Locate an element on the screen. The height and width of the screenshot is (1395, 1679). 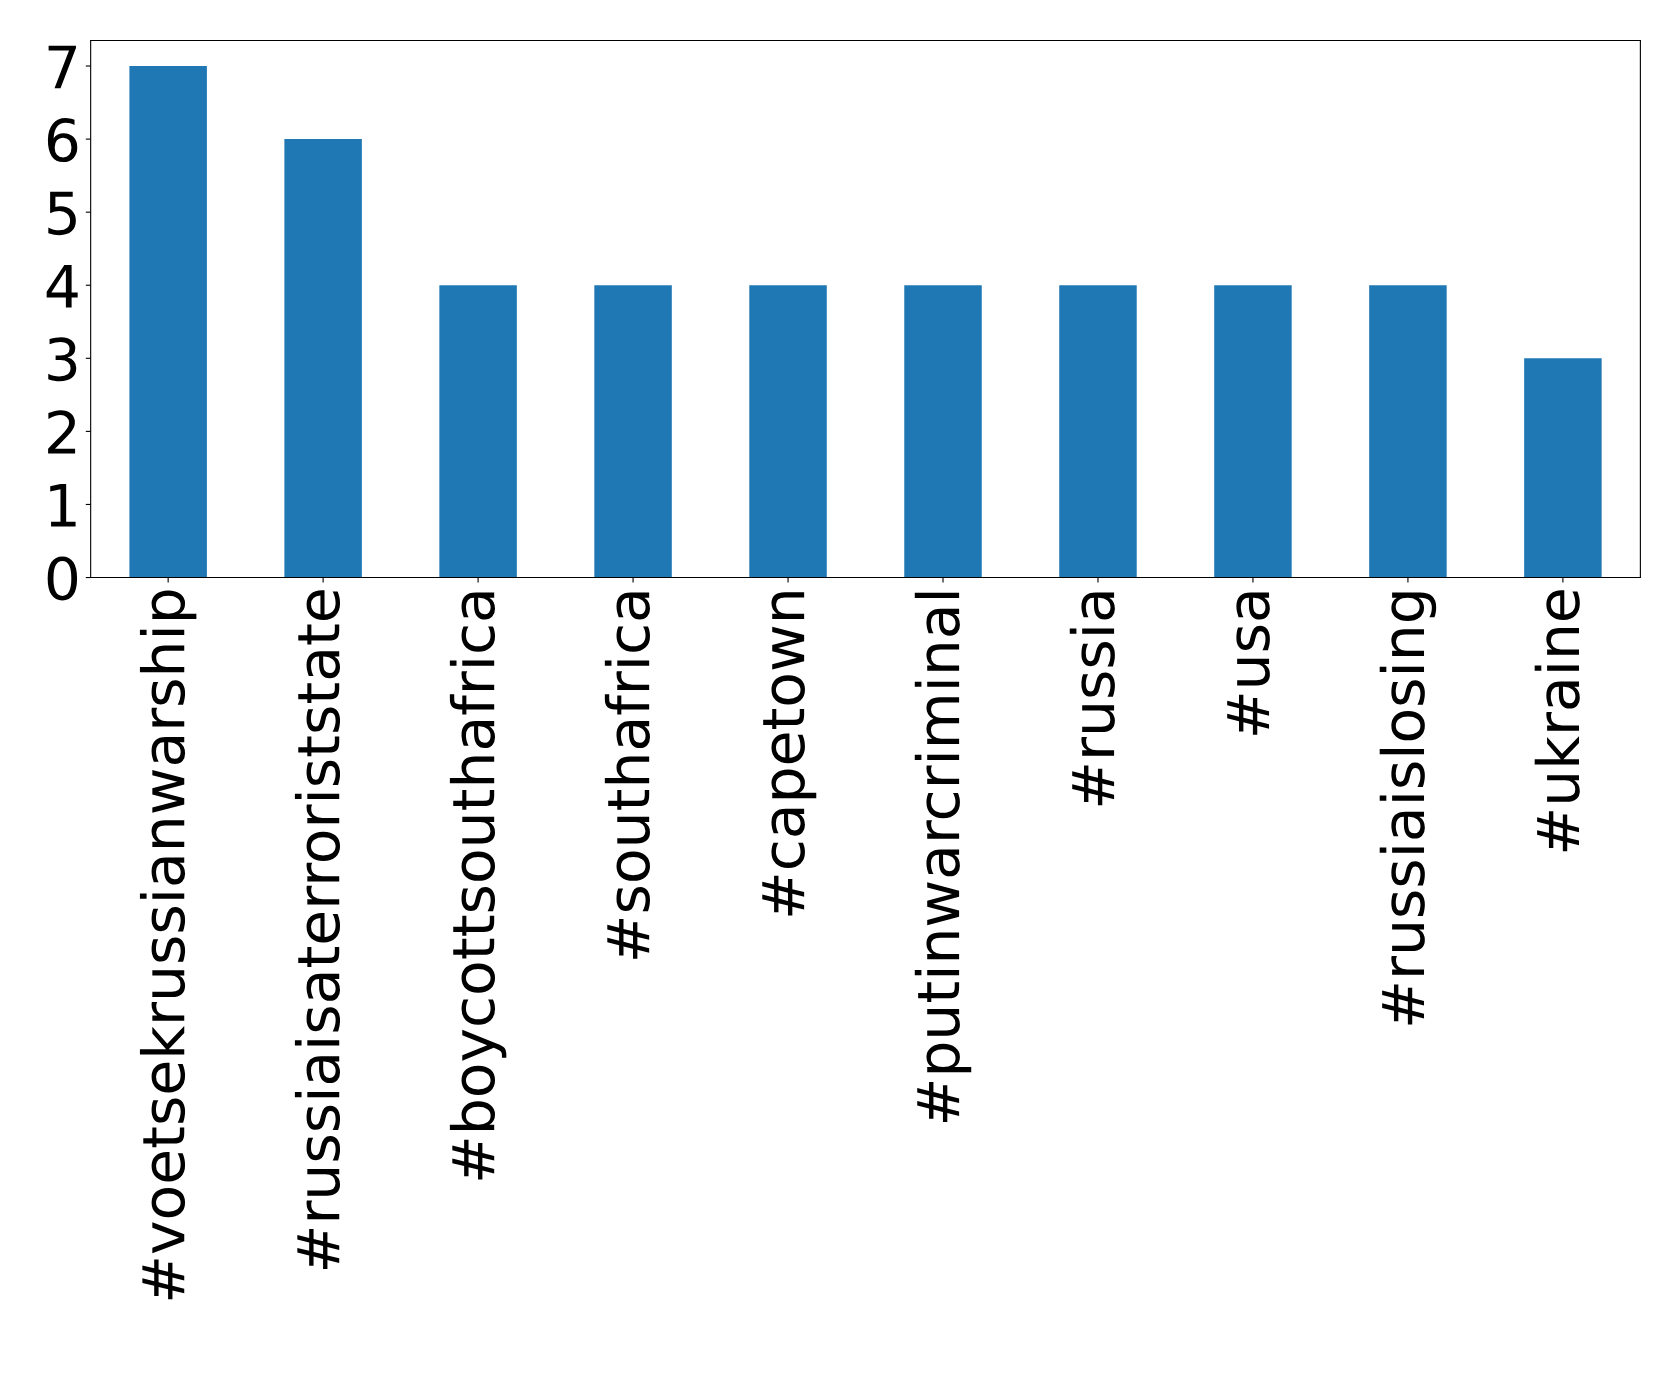
x-tick-label: #voetsekrussianwarship is located at coordinates (168, 945).